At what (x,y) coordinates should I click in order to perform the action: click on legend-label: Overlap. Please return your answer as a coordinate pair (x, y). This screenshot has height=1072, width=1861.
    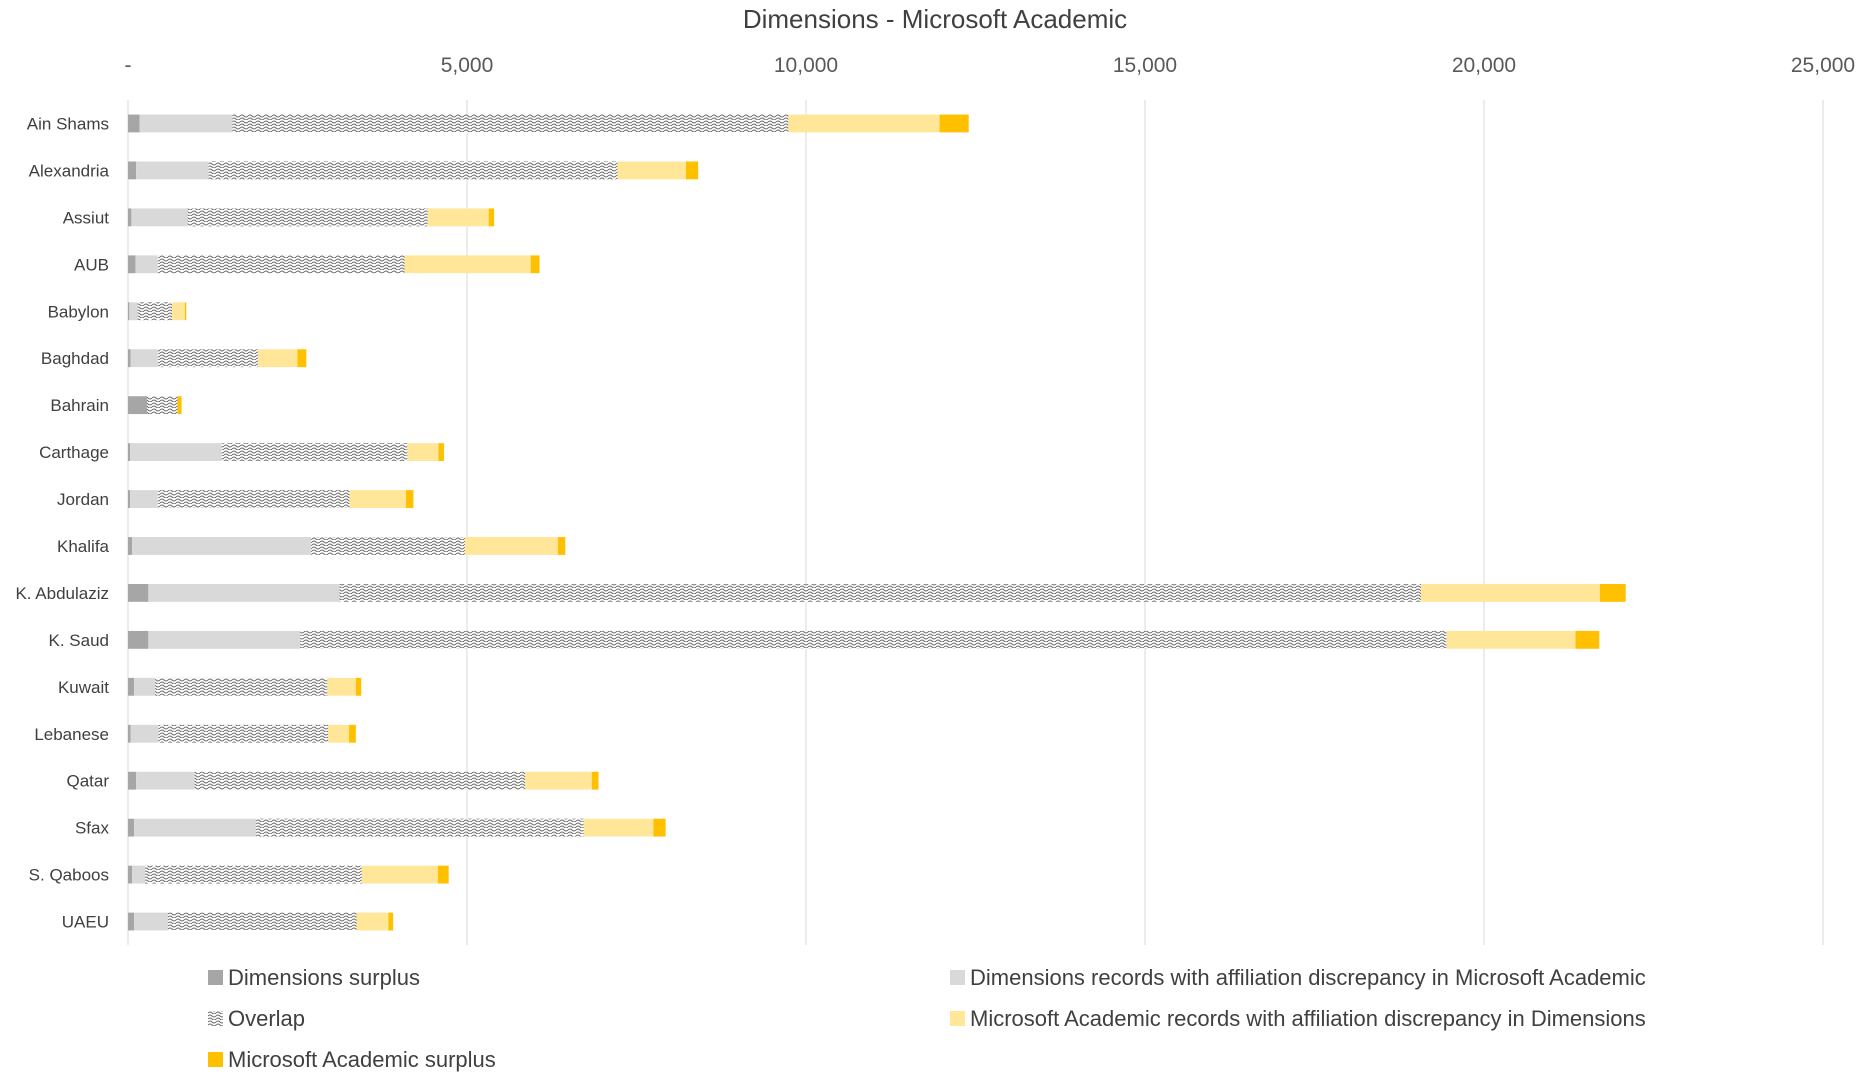
    Looking at the image, I should click on (266, 1018).